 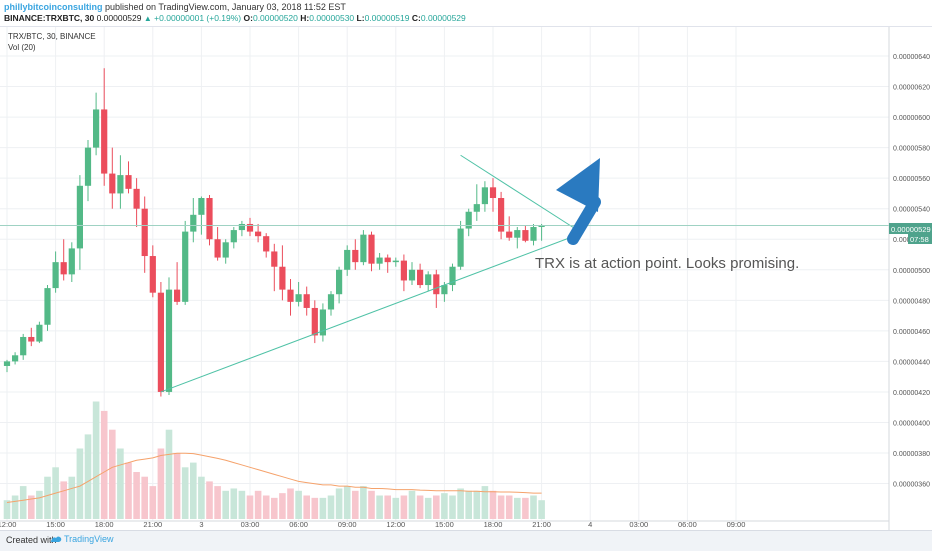 I want to click on high-label: H:, so click(x=305, y=18).